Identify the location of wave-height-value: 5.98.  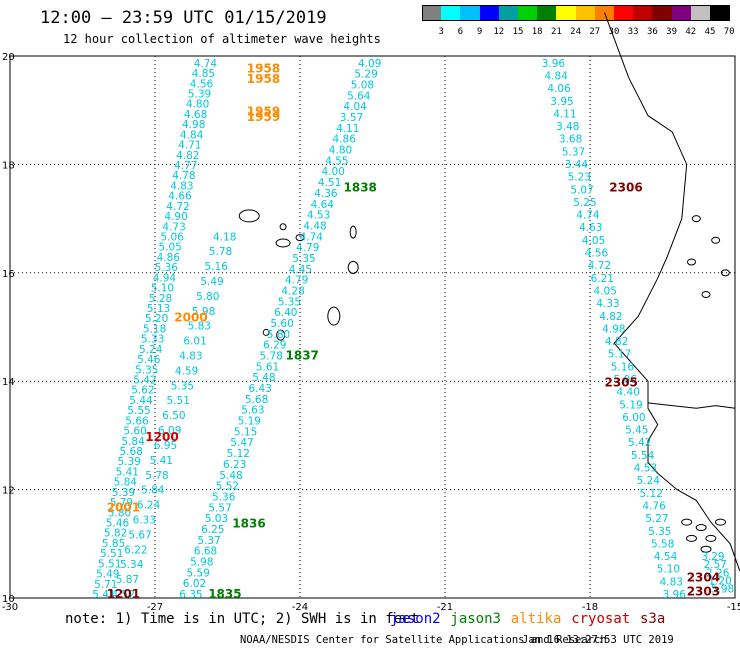
(201, 563).